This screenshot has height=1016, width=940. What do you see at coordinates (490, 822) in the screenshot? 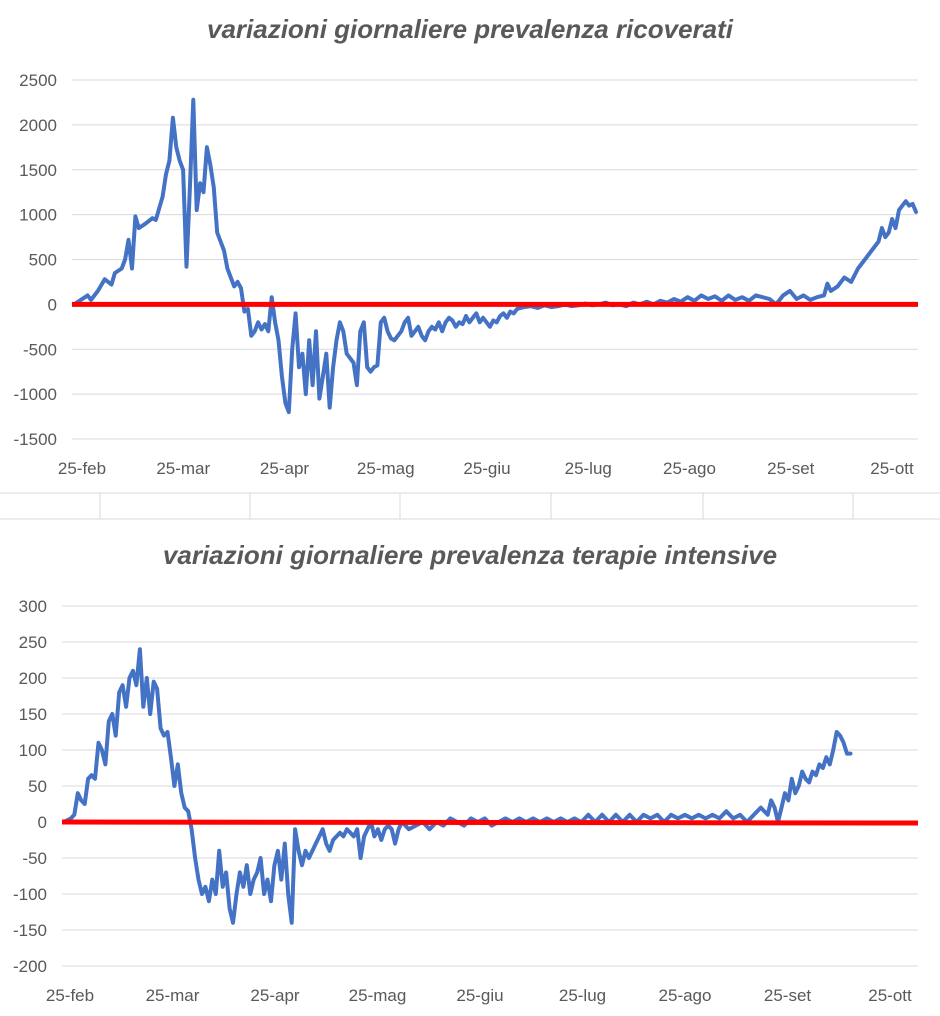
I see `chart-2-zero-reference-line` at bounding box center [490, 822].